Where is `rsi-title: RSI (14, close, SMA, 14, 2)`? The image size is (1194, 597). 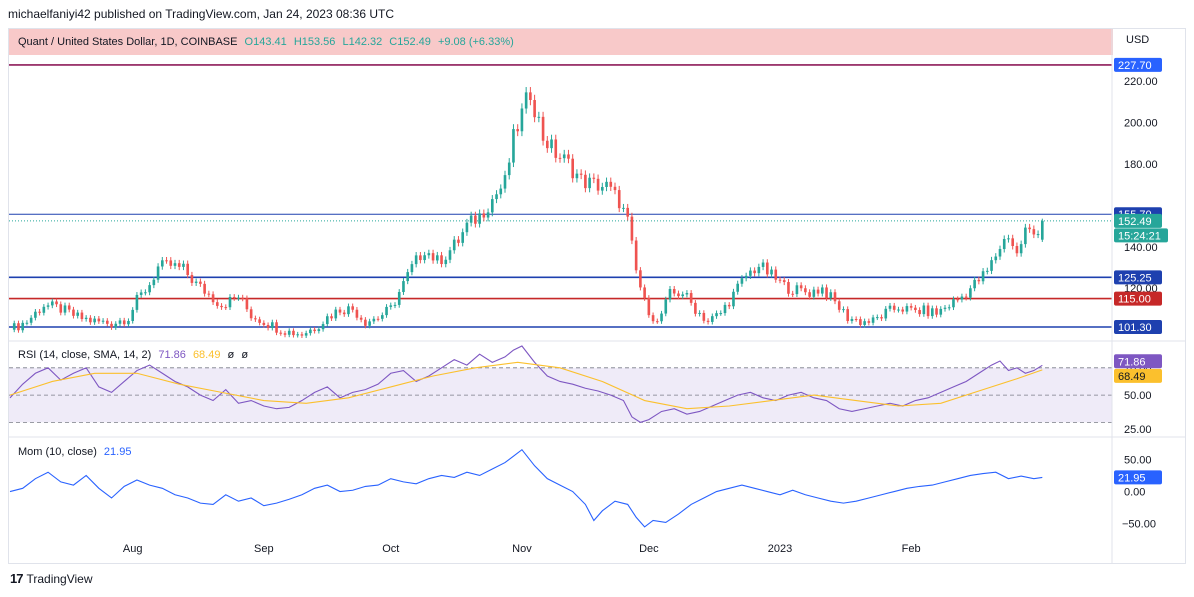
rsi-title: RSI (14, close, SMA, 14, 2) is located at coordinates (85, 355).